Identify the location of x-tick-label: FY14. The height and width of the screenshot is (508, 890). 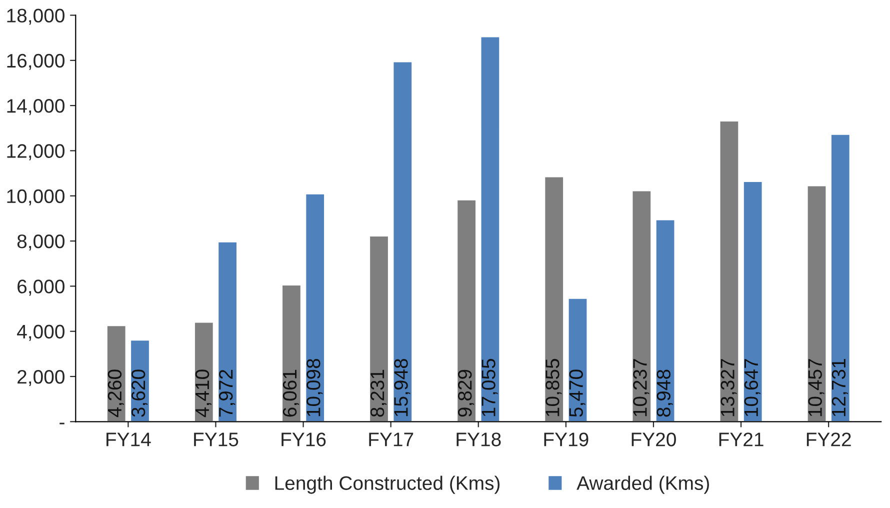
(128, 439).